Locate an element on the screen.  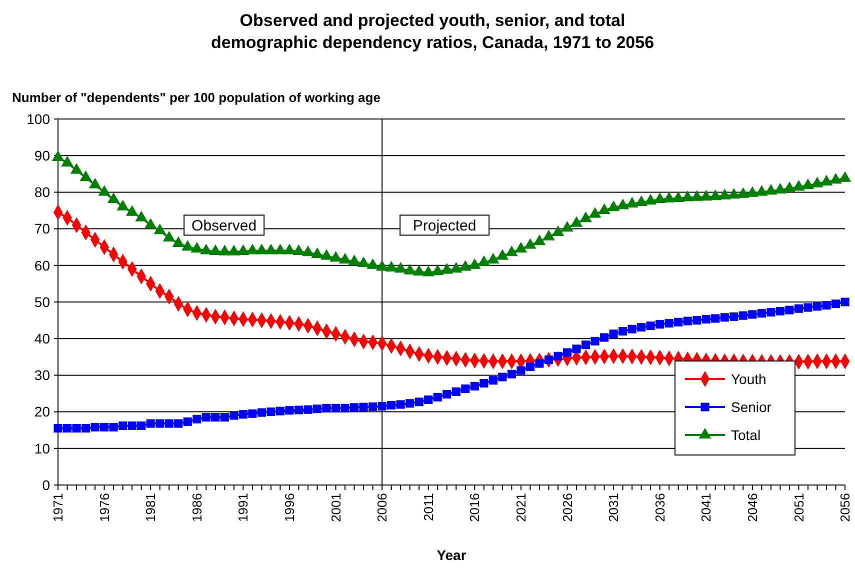
x-axis-title: Year is located at coordinates (451, 555).